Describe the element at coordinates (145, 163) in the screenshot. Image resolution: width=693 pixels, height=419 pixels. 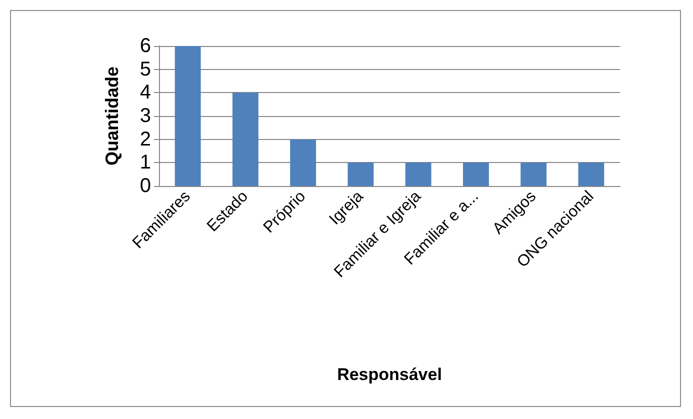
I see `y-tick-label: 1` at that location.